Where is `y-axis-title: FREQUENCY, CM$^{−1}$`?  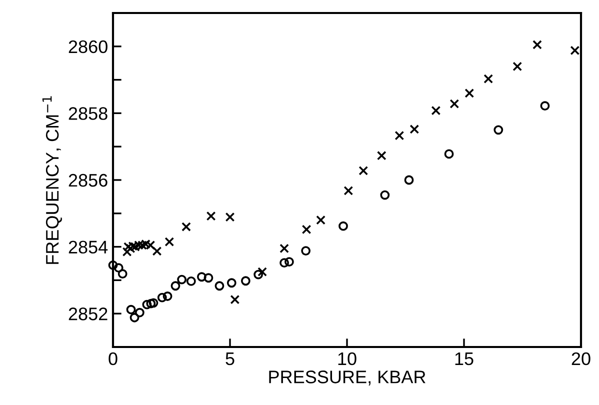 y-axis-title: FREQUENCY, CM$^{−1}$ is located at coordinates (52, 180).